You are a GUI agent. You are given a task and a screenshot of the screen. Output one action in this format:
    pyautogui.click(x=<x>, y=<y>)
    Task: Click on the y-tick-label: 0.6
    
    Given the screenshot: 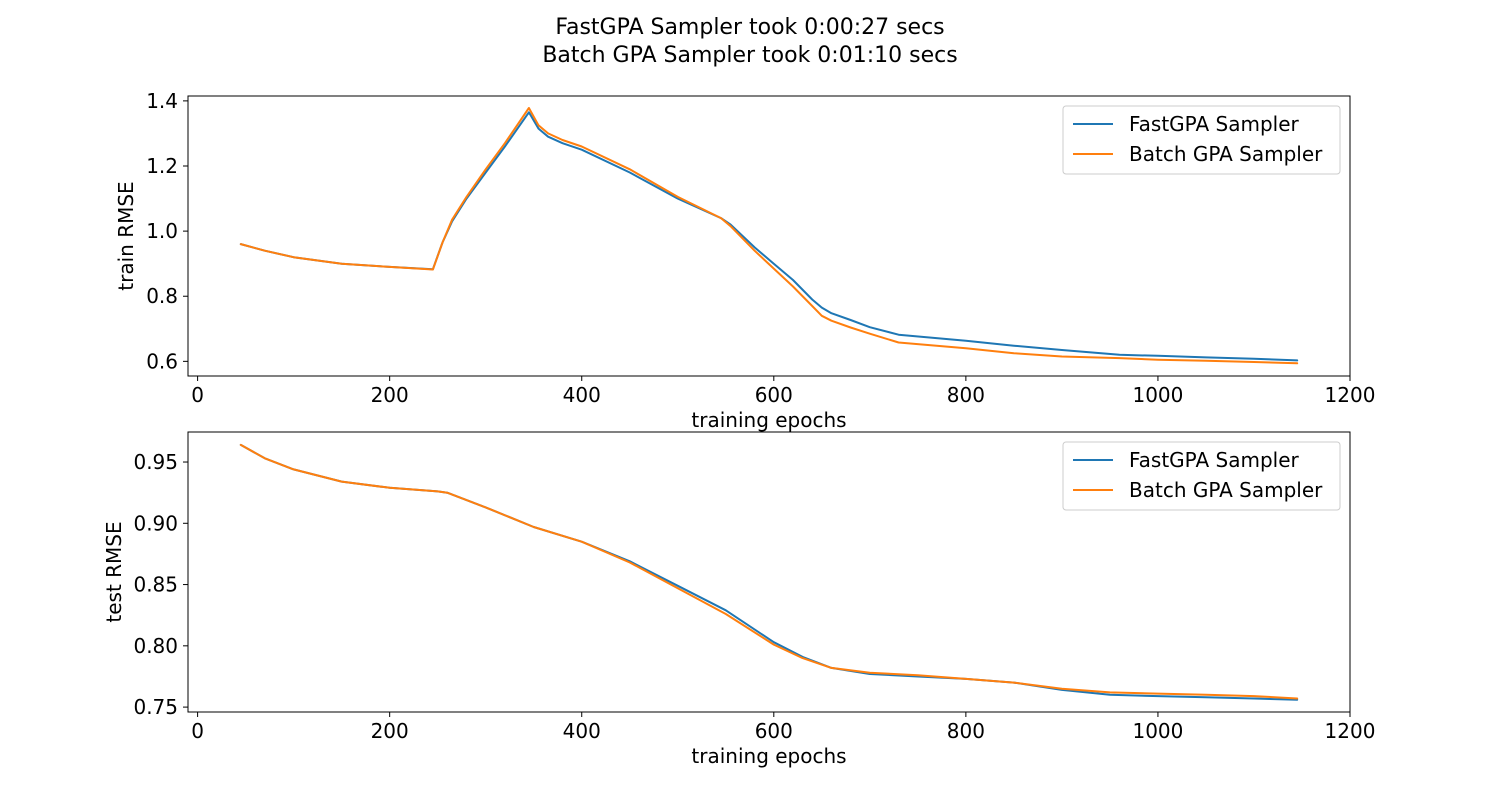 What is the action you would take?
    pyautogui.click(x=162, y=361)
    